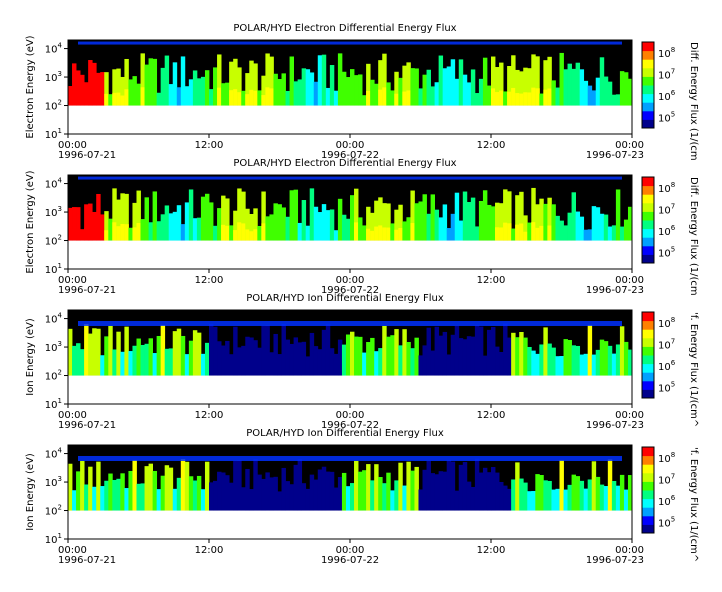 Image resolution: width=722 pixels, height=592 pixels. I want to click on high-energy-band, so click(350, 43).